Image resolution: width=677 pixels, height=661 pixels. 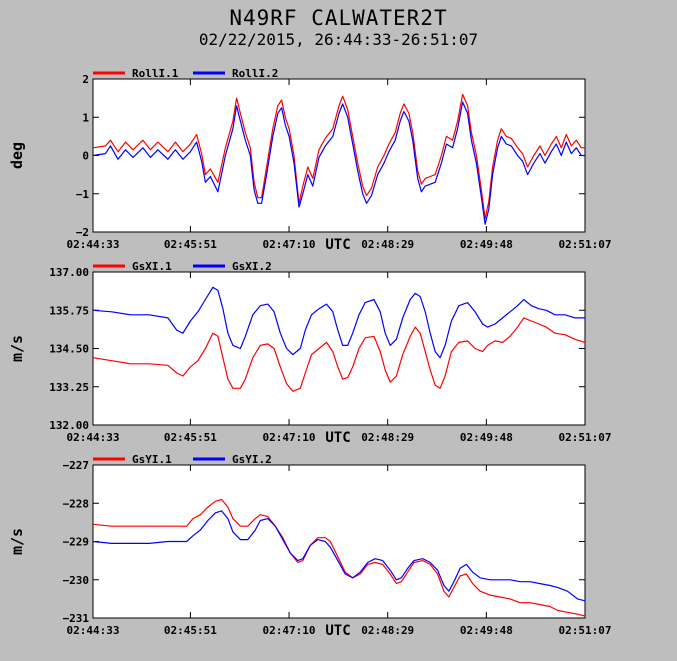 What do you see at coordinates (17, 155) in the screenshot?
I see `y-axis-label: deg` at bounding box center [17, 155].